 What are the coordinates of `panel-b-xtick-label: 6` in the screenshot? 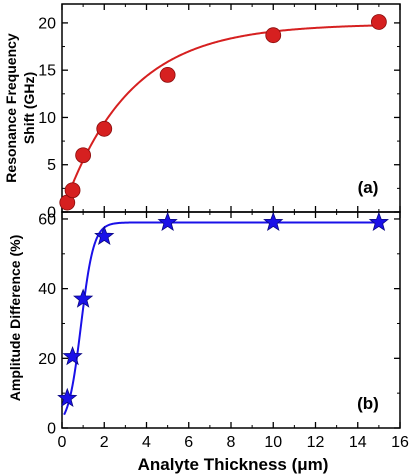 It's located at (188, 442).